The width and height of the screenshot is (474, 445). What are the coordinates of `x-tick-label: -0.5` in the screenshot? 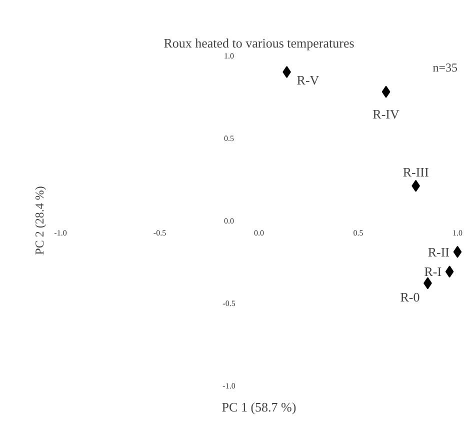 It's located at (159, 233).